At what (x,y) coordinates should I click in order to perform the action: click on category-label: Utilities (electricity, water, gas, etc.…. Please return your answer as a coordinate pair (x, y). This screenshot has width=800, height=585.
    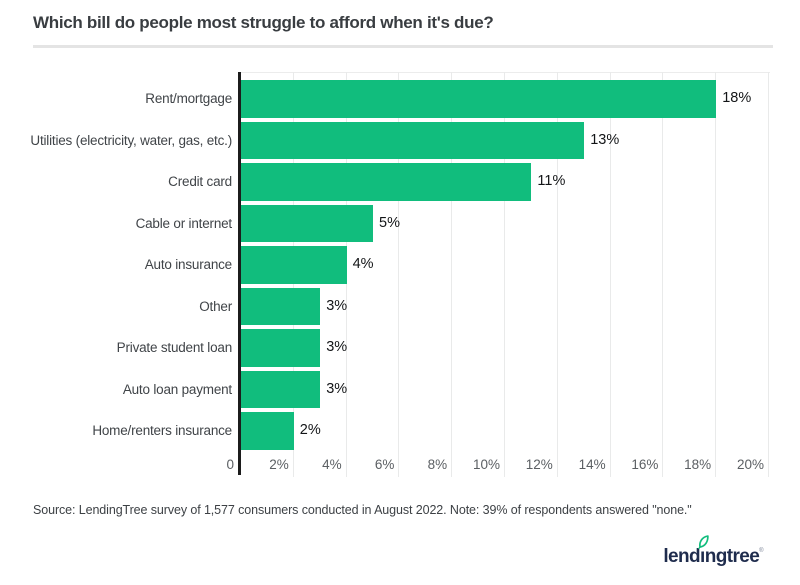
    Looking at the image, I should click on (131, 140).